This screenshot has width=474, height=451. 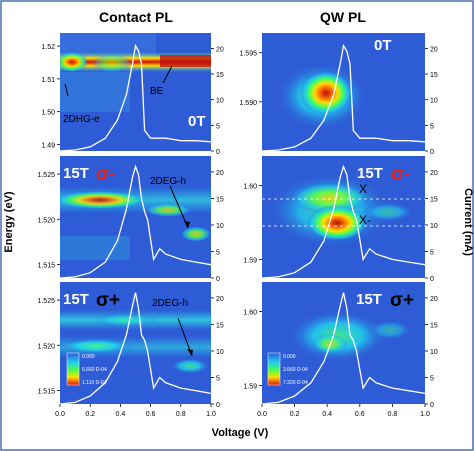 I want to click on x-axis-label-voltage: Voltage (V), so click(x=240, y=433).